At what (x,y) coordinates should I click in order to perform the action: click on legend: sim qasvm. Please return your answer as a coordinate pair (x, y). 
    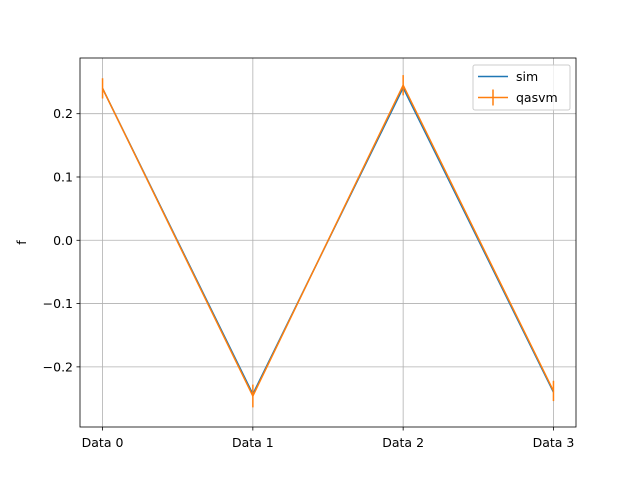
    Looking at the image, I should click on (521, 87).